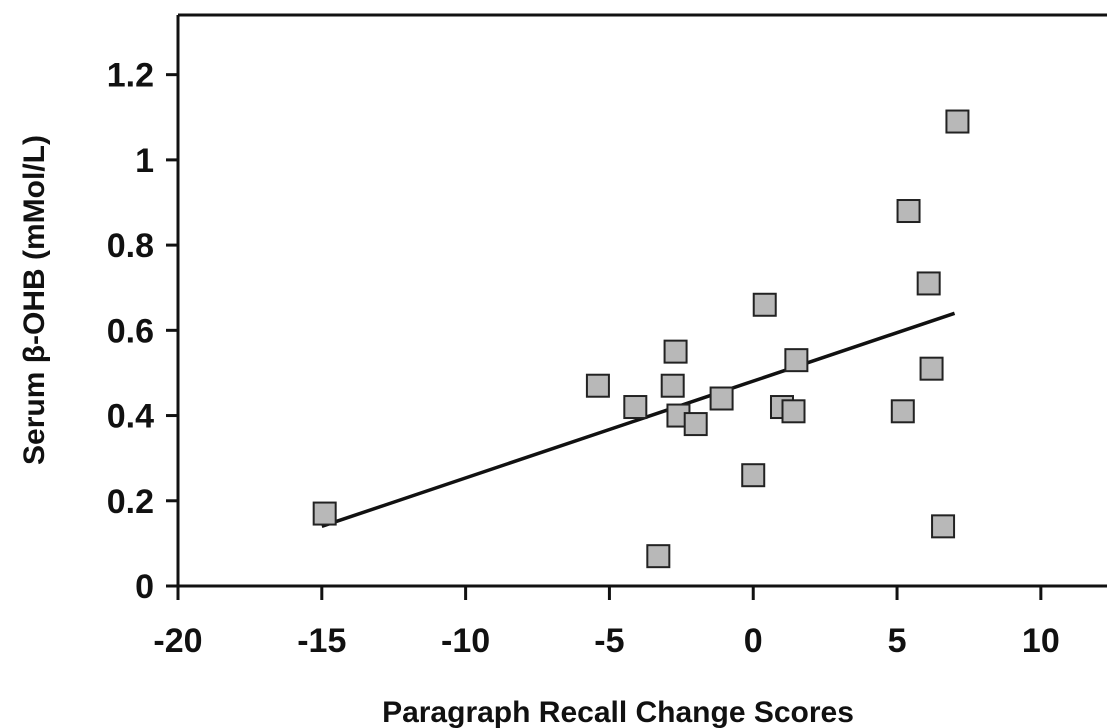  I want to click on y-tick-label: 0, so click(144, 587).